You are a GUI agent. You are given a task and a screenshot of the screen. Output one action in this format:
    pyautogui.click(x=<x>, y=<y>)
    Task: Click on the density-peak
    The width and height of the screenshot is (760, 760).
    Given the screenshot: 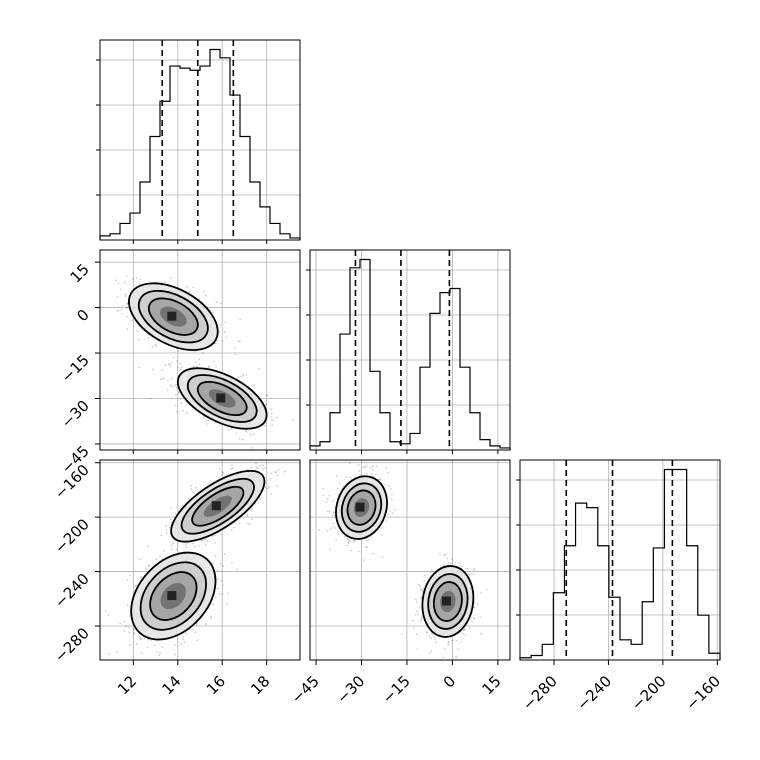 What is the action you would take?
    pyautogui.click(x=221, y=398)
    